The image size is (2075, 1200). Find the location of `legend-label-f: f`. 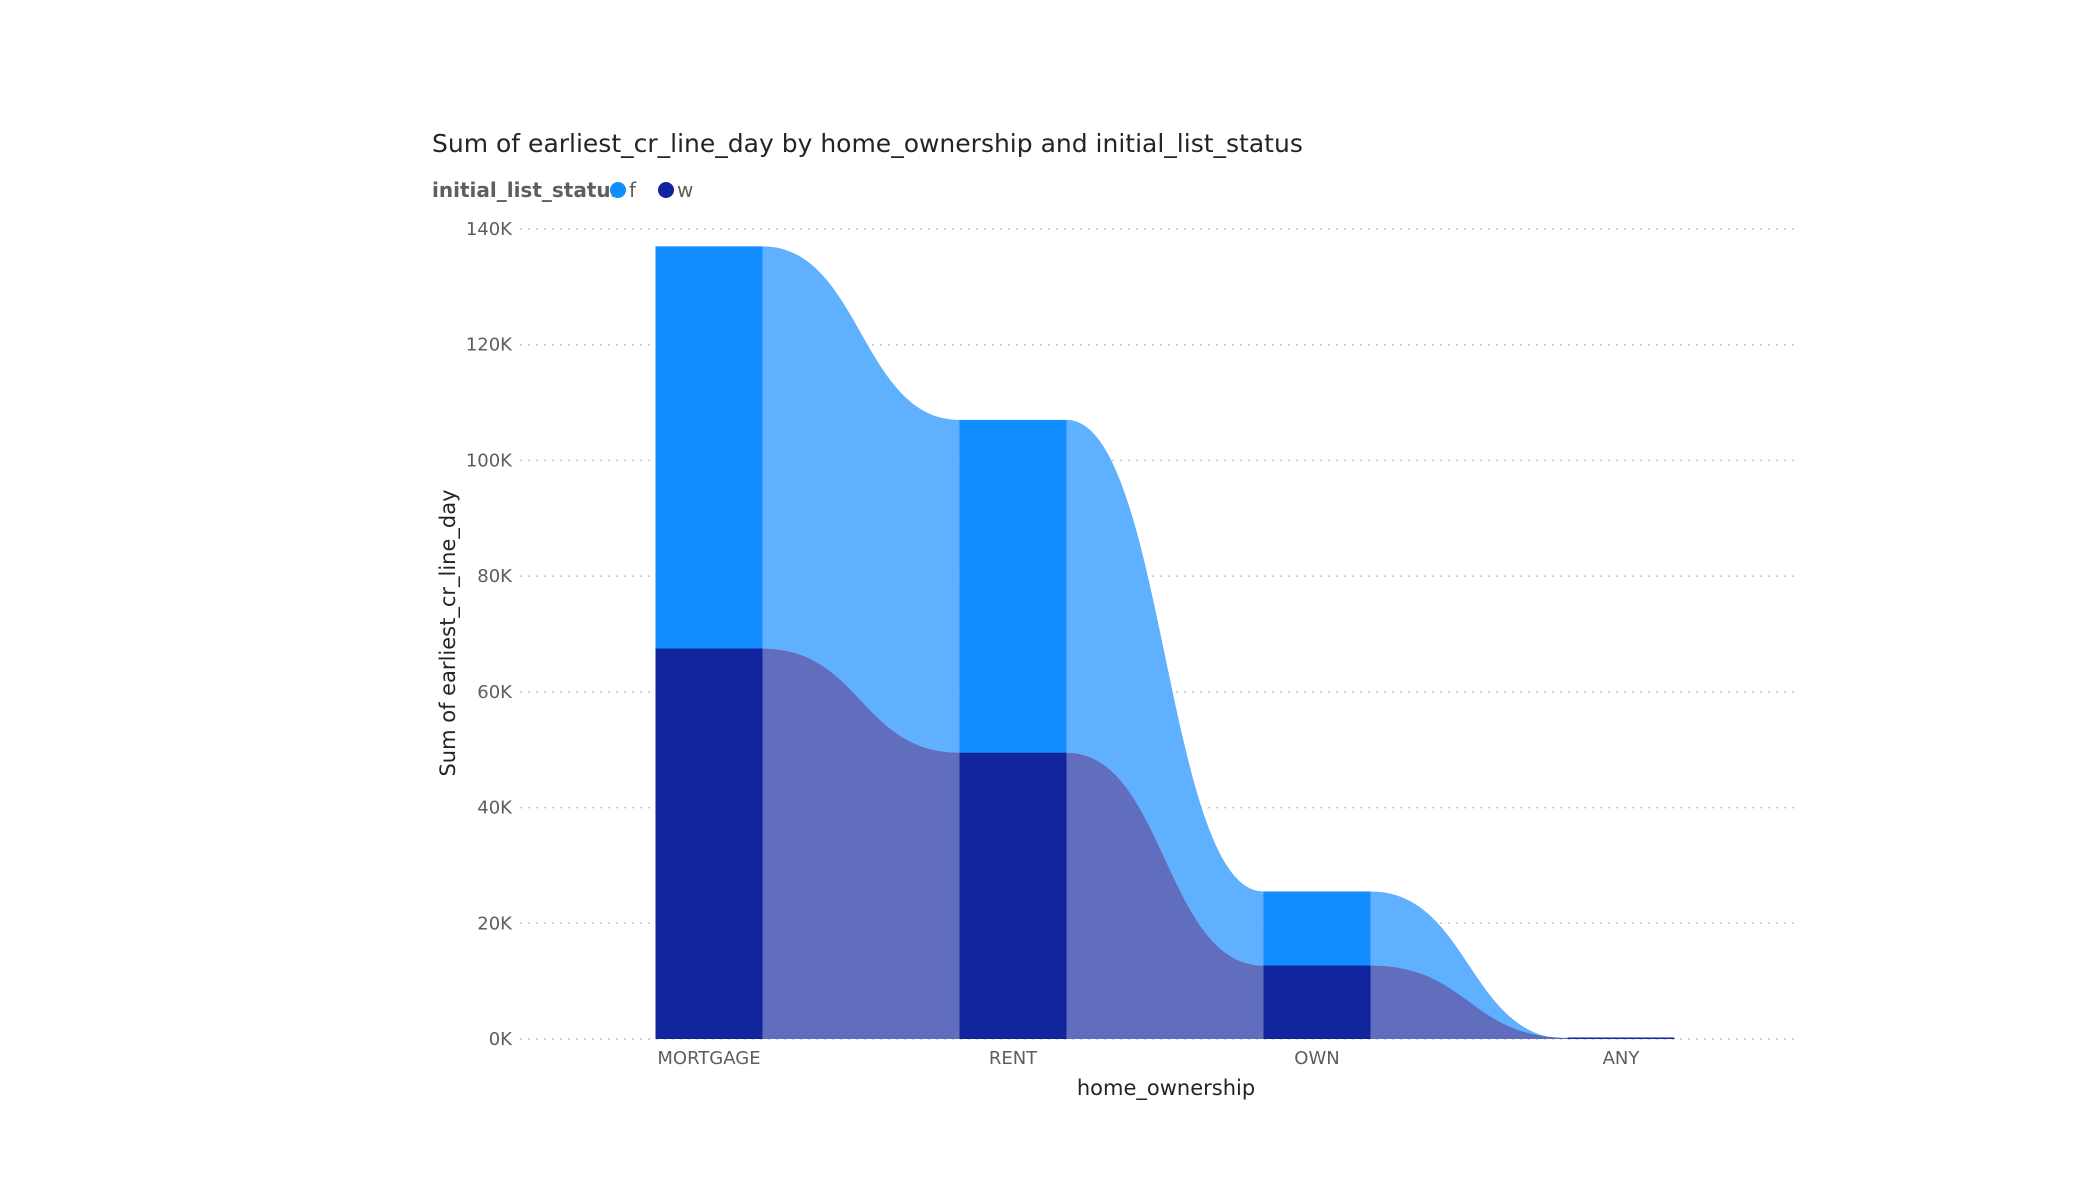

legend-label-f: f is located at coordinates (633, 190).